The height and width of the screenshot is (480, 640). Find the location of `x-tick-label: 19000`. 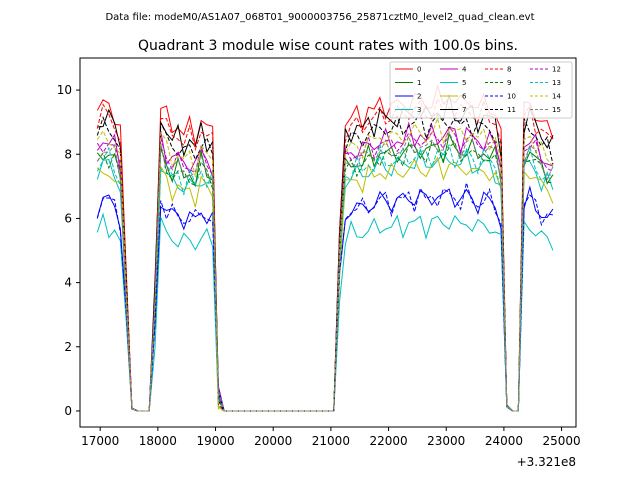

x-tick-label: 19000 is located at coordinates (215, 441).